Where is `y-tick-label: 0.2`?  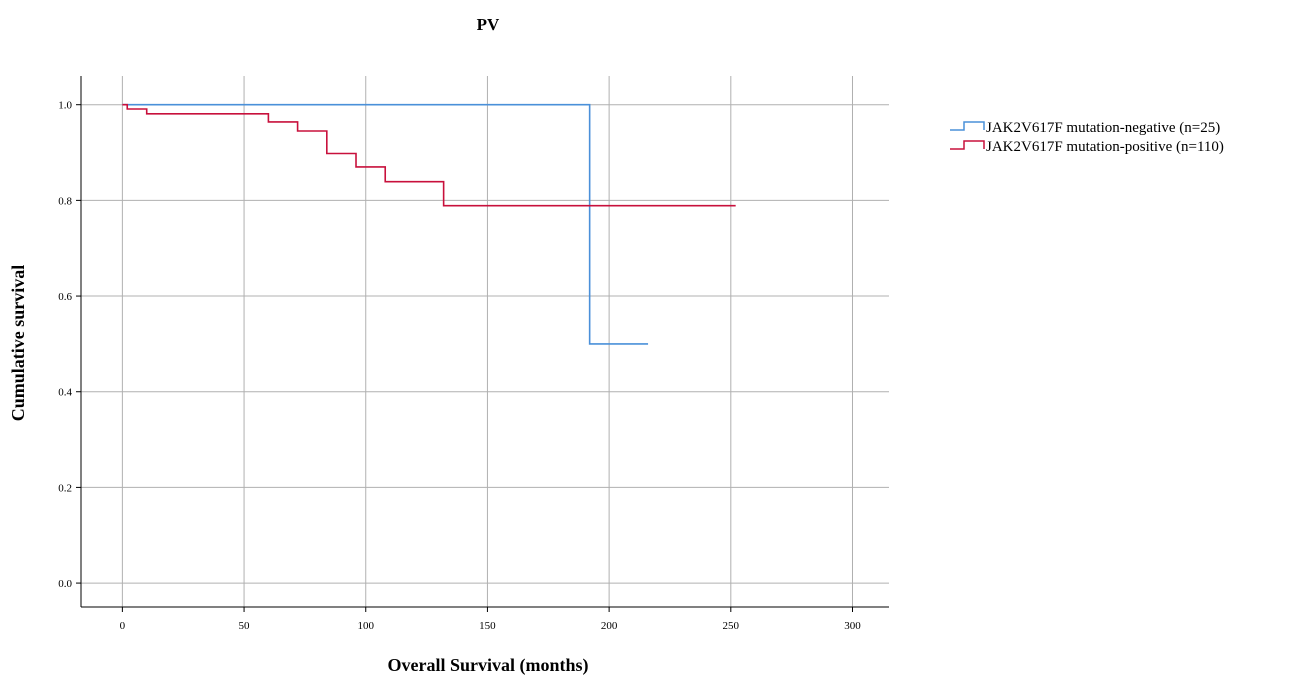
y-tick-label: 0.2 is located at coordinates (65, 488).